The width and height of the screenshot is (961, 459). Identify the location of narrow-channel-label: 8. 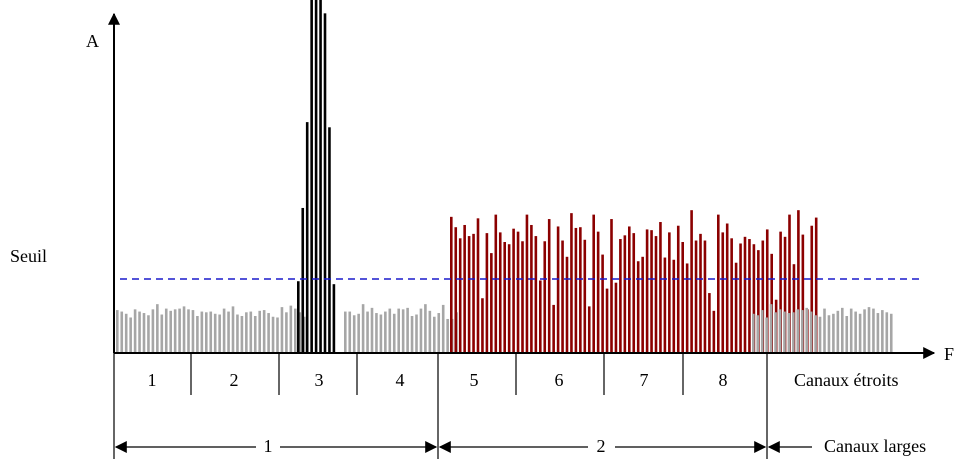
(723, 380).